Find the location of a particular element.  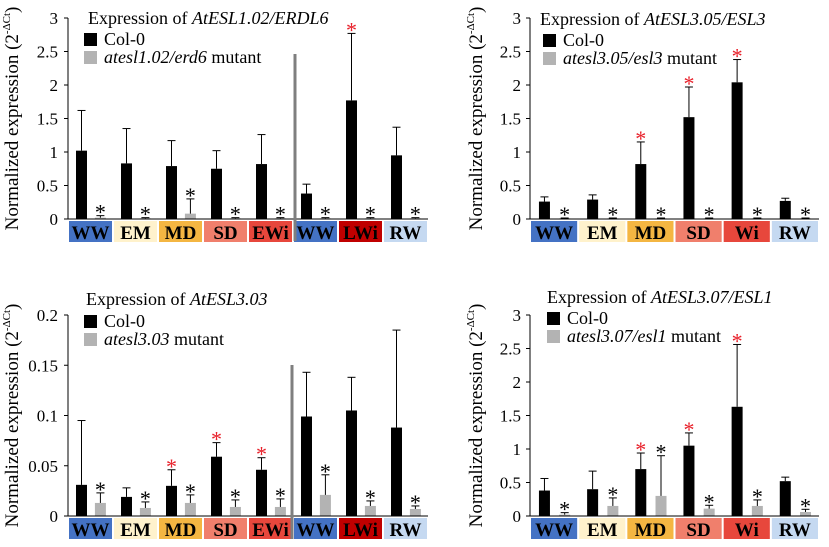

y-tick-label: 0.15 is located at coordinates (43, 365).